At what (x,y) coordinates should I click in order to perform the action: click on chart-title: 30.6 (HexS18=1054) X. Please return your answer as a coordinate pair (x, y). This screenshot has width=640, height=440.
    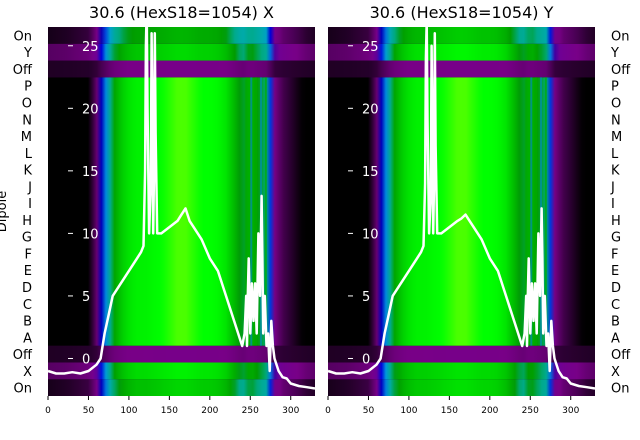
    Looking at the image, I should click on (181, 12).